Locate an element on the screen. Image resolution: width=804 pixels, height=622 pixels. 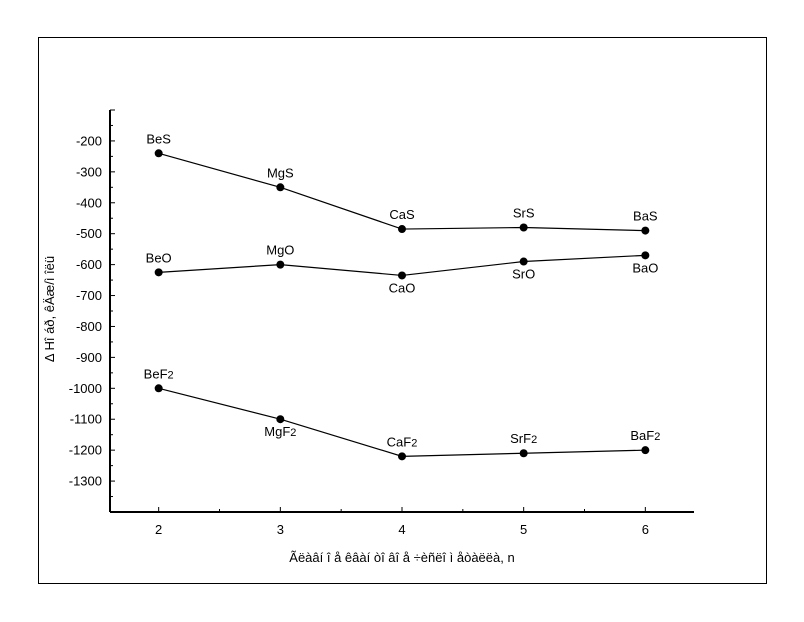
y-tick-label: -900 is located at coordinates (89, 357).